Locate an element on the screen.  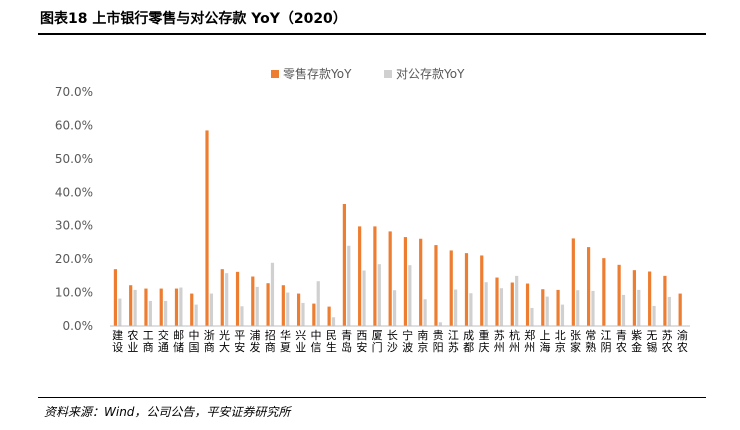
x-category-label: 渝农 is located at coordinates (682, 341).